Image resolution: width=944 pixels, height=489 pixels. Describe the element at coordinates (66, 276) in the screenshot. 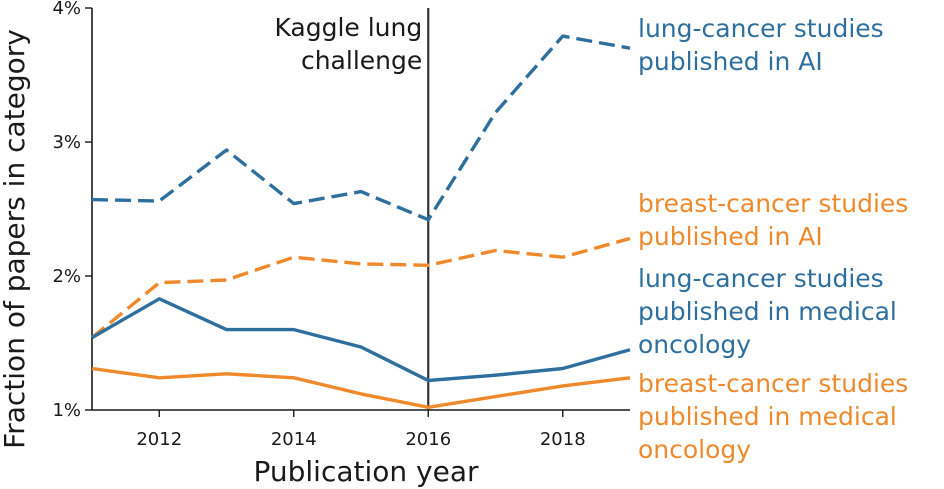

I see `y-tick-label: 2%` at that location.